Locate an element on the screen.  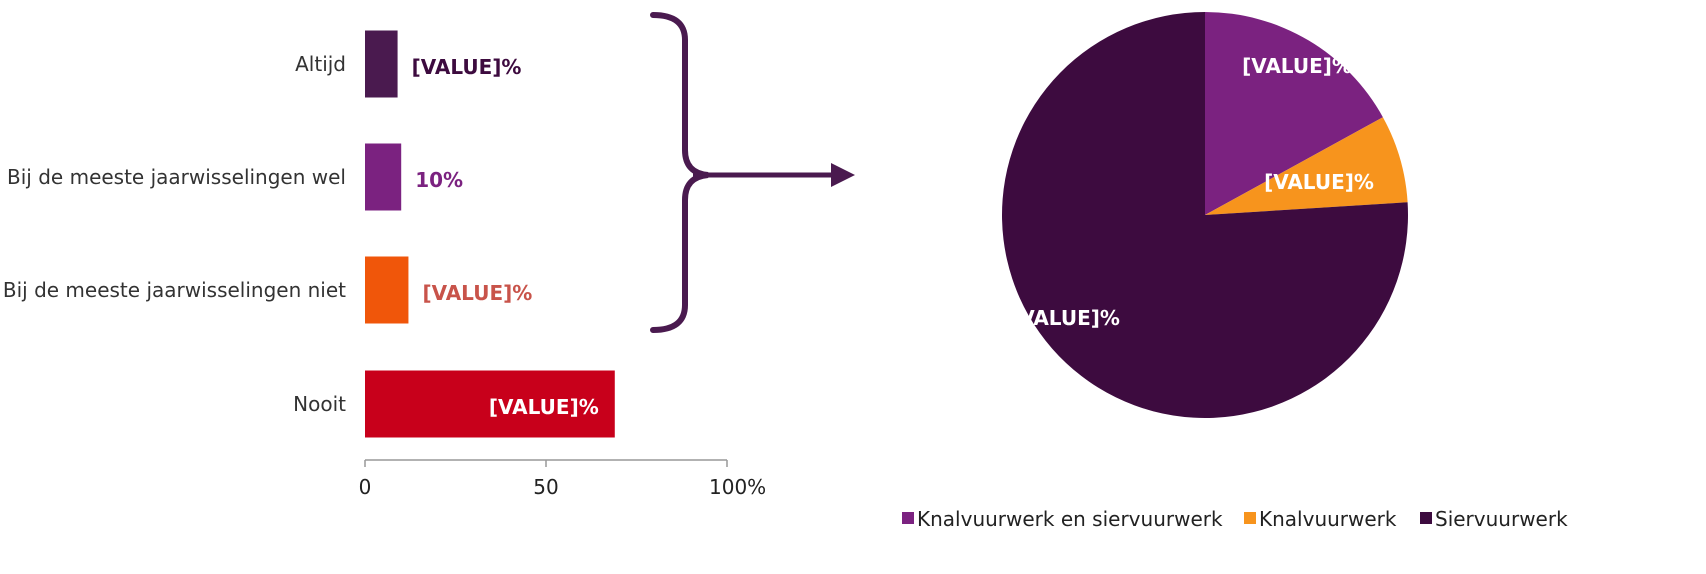
category-label: Altijd is located at coordinates (320, 64).